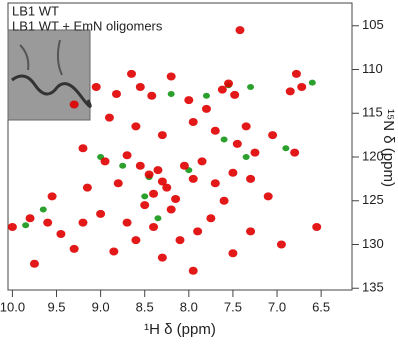 The image size is (398, 344). What do you see at coordinates (101, 306) in the screenshot?
I see `x-tick-label: 9.0` at bounding box center [101, 306].